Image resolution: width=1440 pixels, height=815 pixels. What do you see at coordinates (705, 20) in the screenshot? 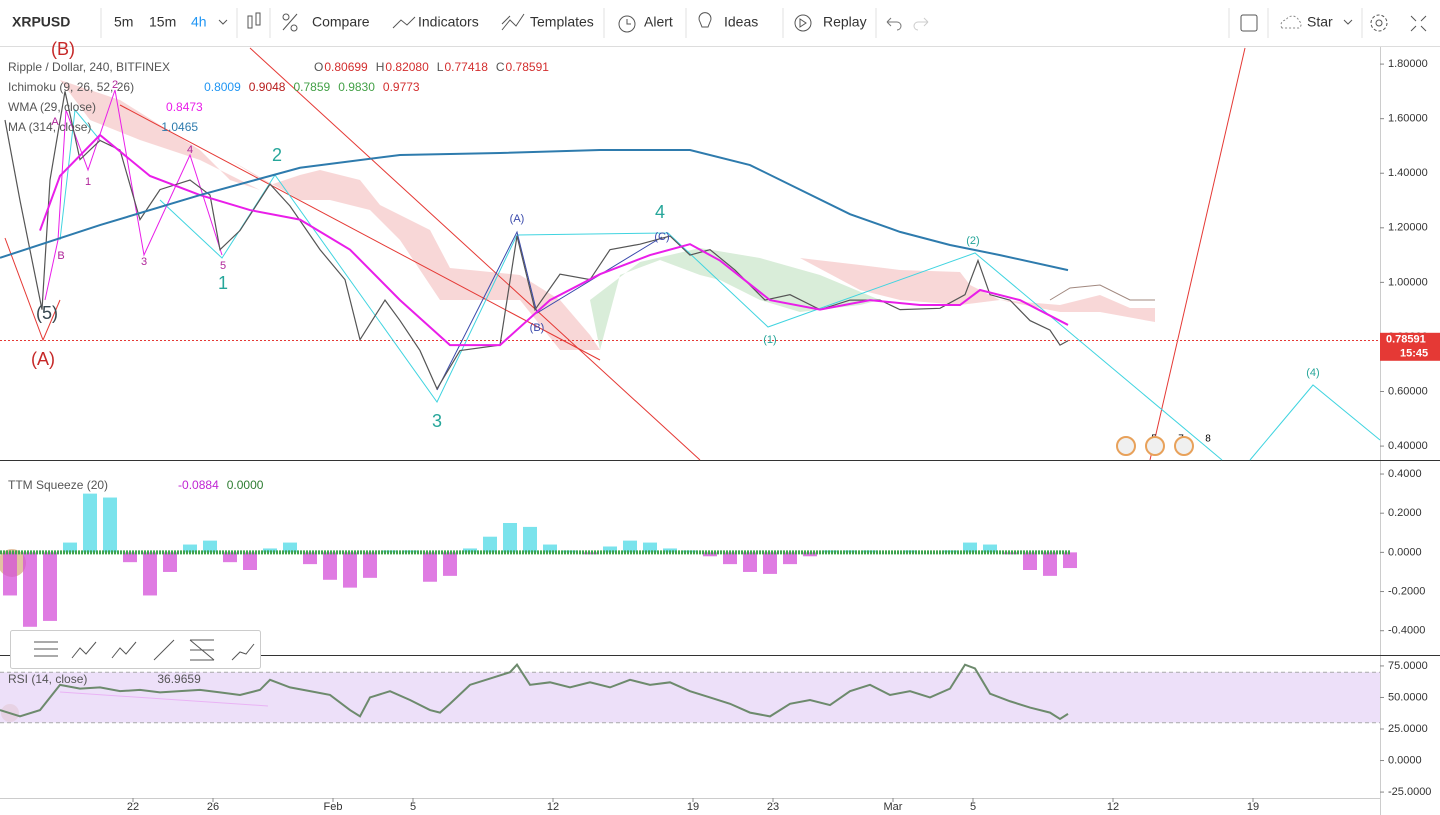
I see `ideas-icon` at bounding box center [705, 20].